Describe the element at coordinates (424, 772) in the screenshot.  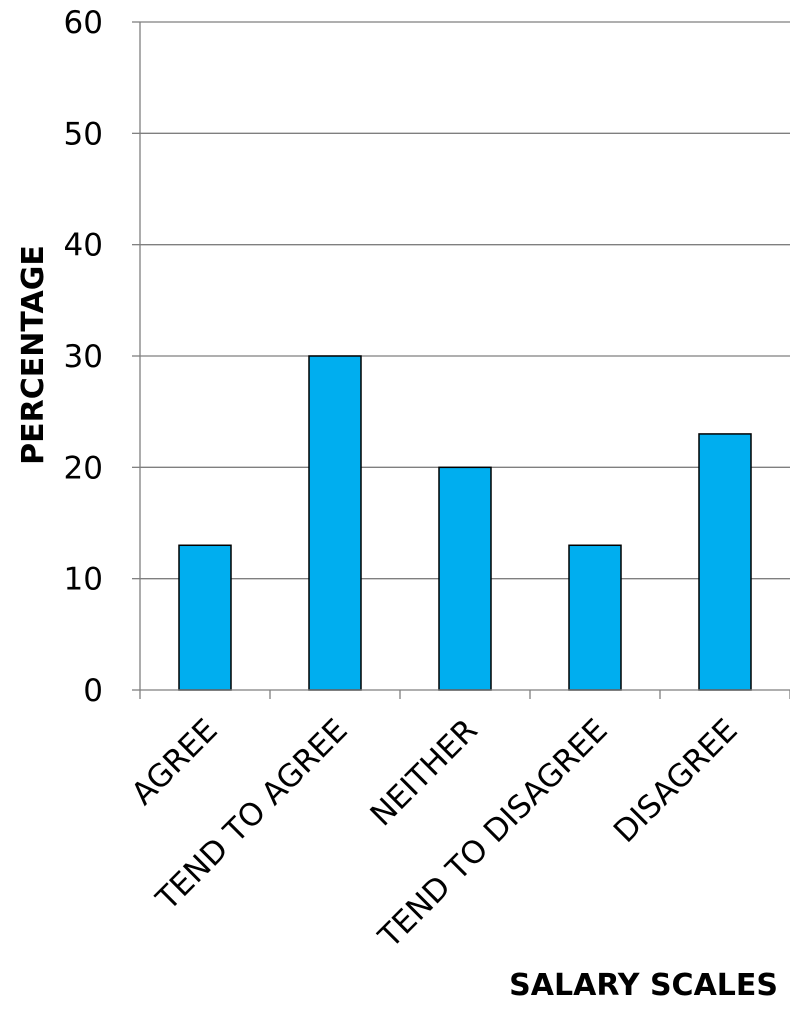
I see `x-tick-label: NEITHER` at that location.